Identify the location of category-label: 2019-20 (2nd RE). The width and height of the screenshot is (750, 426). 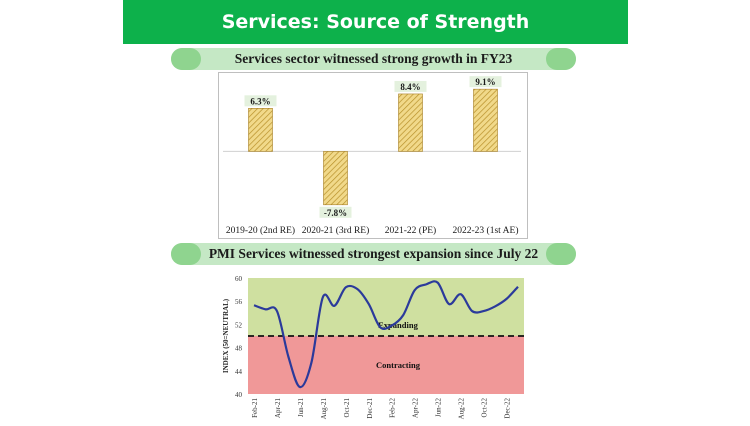
(260, 230).